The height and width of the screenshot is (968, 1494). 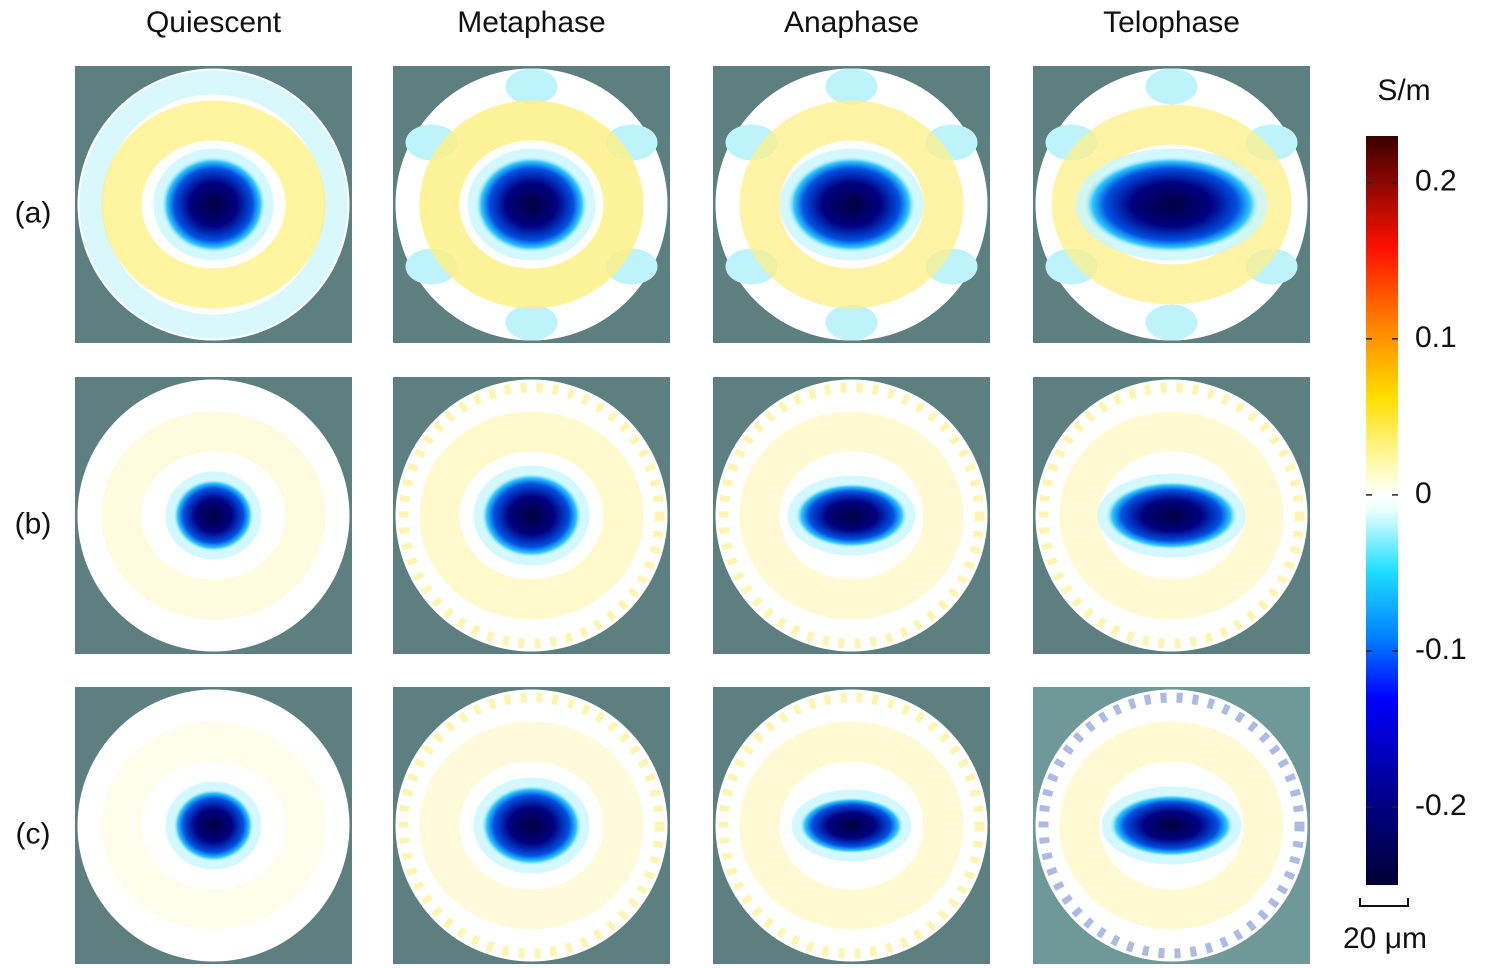 I want to click on column-title: Metaphase, so click(x=531, y=22).